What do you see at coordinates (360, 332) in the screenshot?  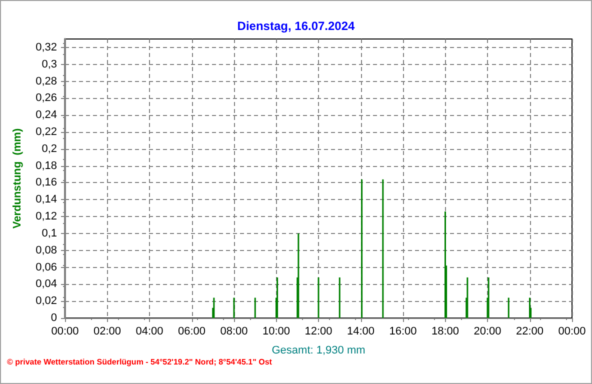 I see `x-tick-label: 14:00` at bounding box center [360, 332].